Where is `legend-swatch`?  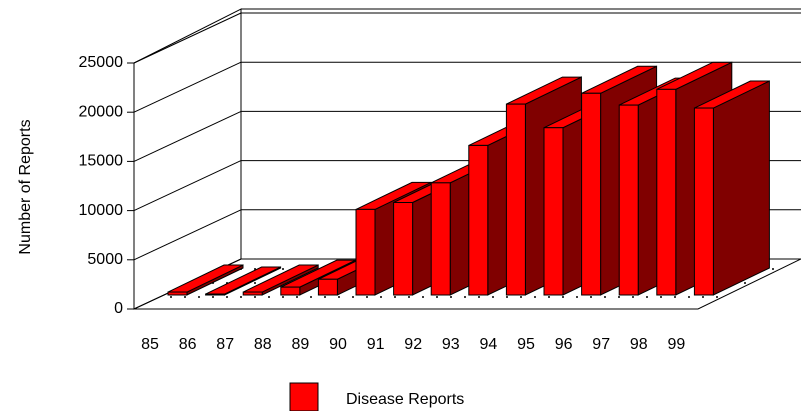
legend-swatch is located at coordinates (304, 396).